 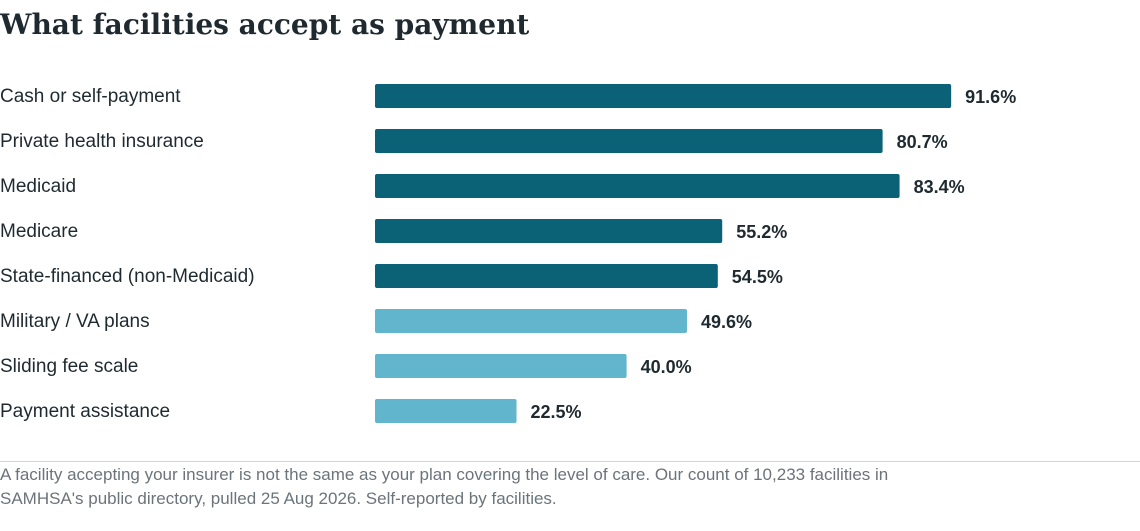 What do you see at coordinates (761, 232) in the screenshot?
I see `value-label: 55.2%` at bounding box center [761, 232].